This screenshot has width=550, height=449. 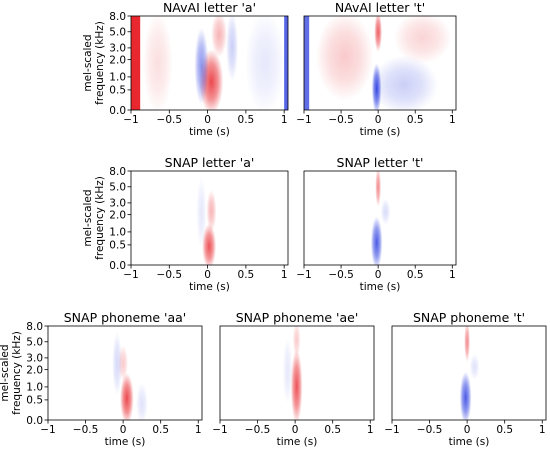 What do you see at coordinates (34, 343) in the screenshot?
I see `y-tick-label: 5.0` at bounding box center [34, 343].